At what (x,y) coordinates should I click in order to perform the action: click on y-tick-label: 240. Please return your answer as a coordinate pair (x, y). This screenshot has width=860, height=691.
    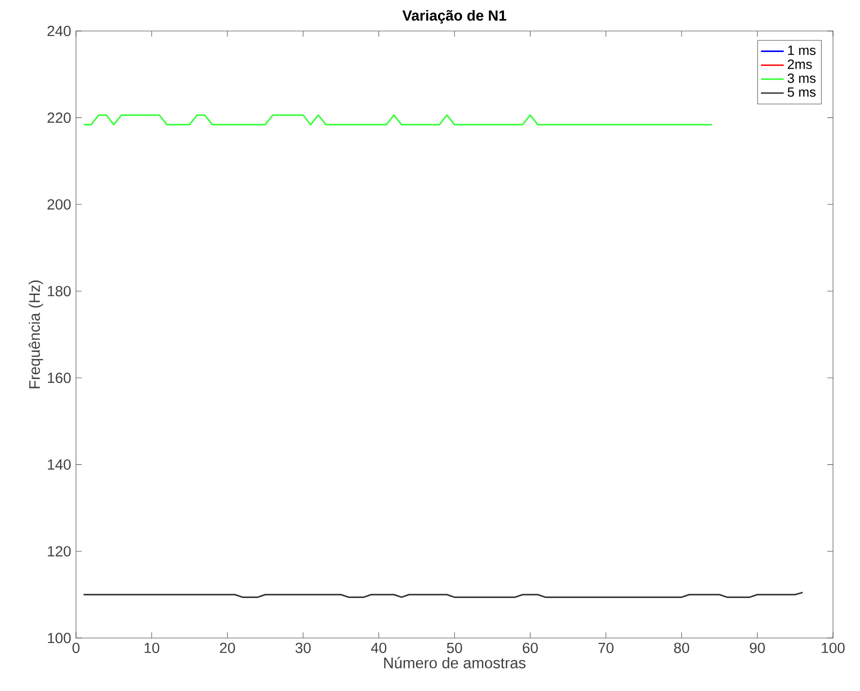
    Looking at the image, I should click on (59, 31).